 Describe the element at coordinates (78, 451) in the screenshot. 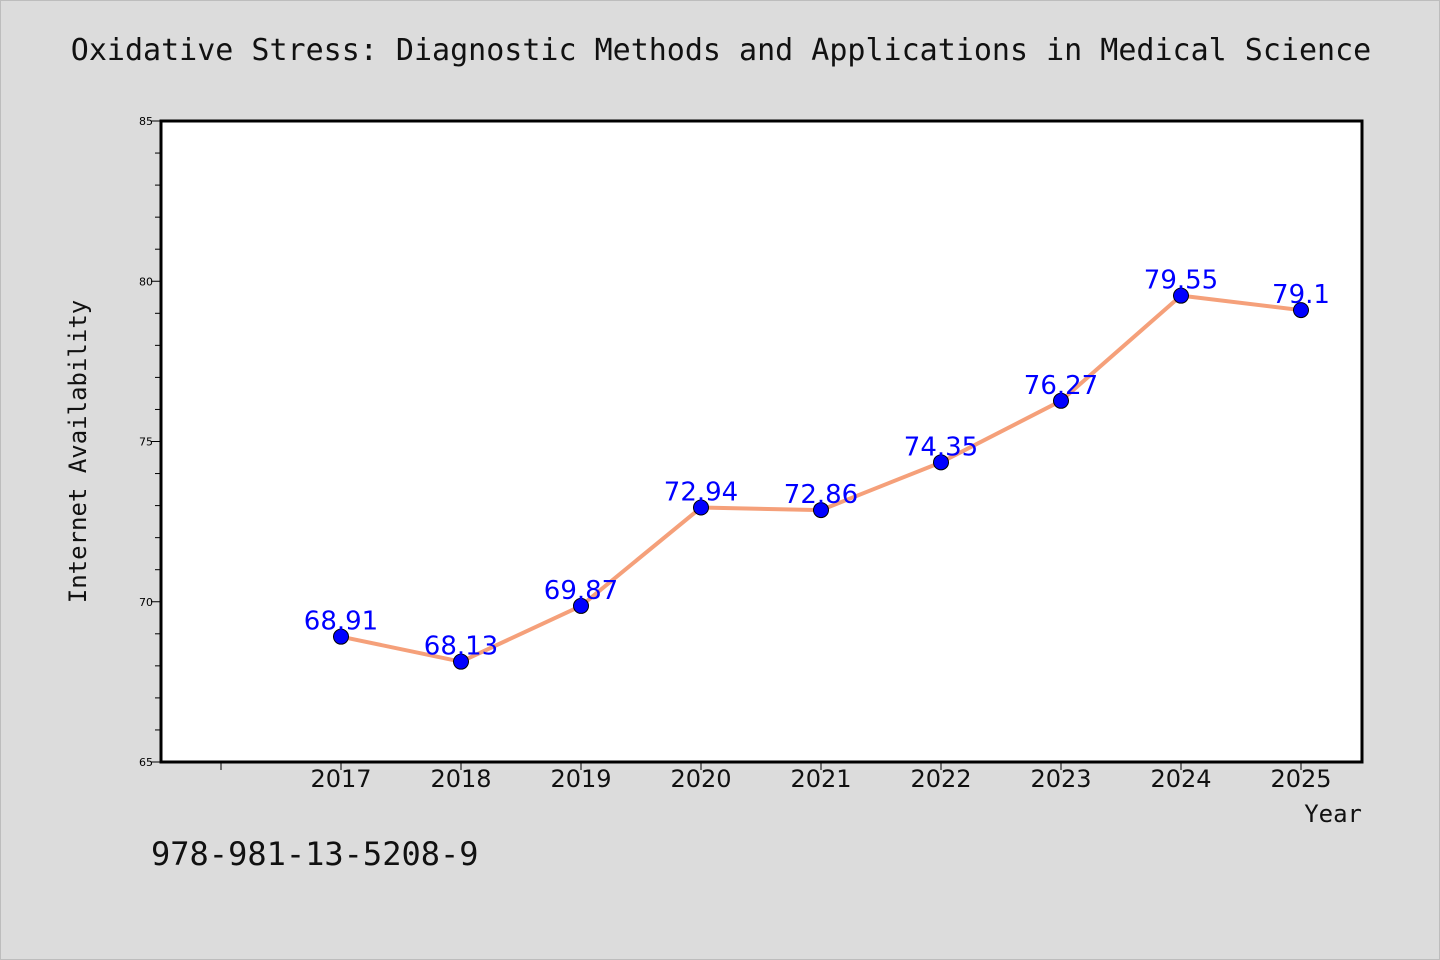

I see `y-axis-label: Internet Availability` at that location.